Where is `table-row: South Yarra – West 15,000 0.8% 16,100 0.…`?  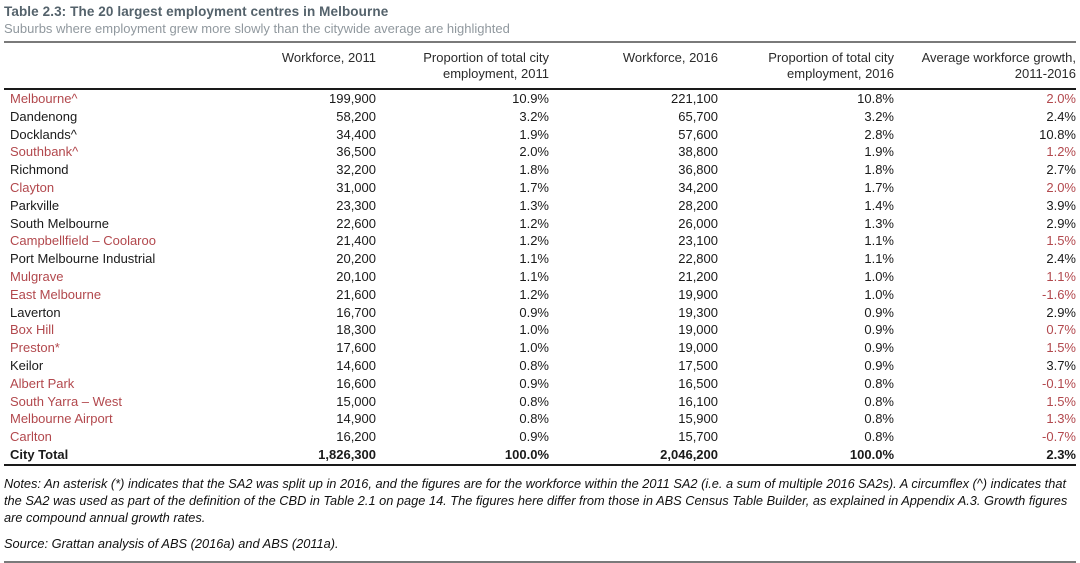
table-row: South Yarra – West 15,000 0.8% 16,100 0.… is located at coordinates (540, 402).